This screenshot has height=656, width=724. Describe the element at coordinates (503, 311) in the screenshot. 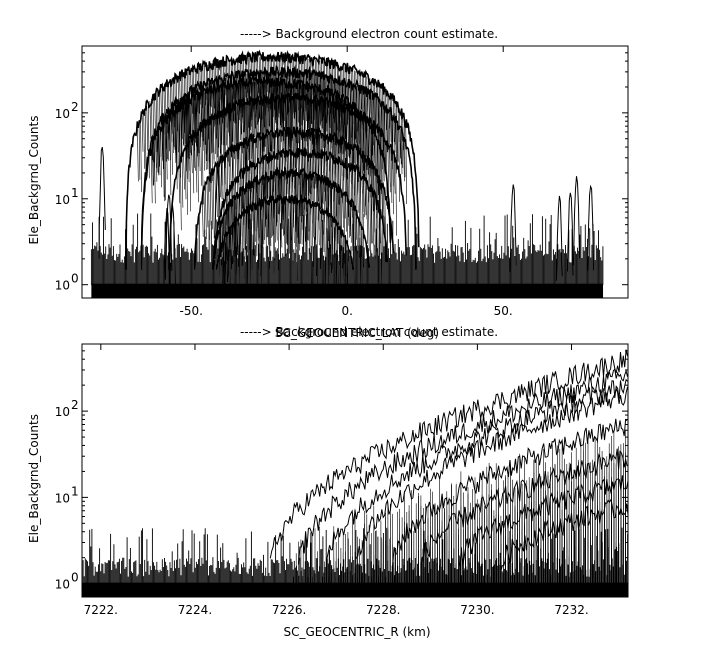

I see `x-tick-label: 50.` at that location.